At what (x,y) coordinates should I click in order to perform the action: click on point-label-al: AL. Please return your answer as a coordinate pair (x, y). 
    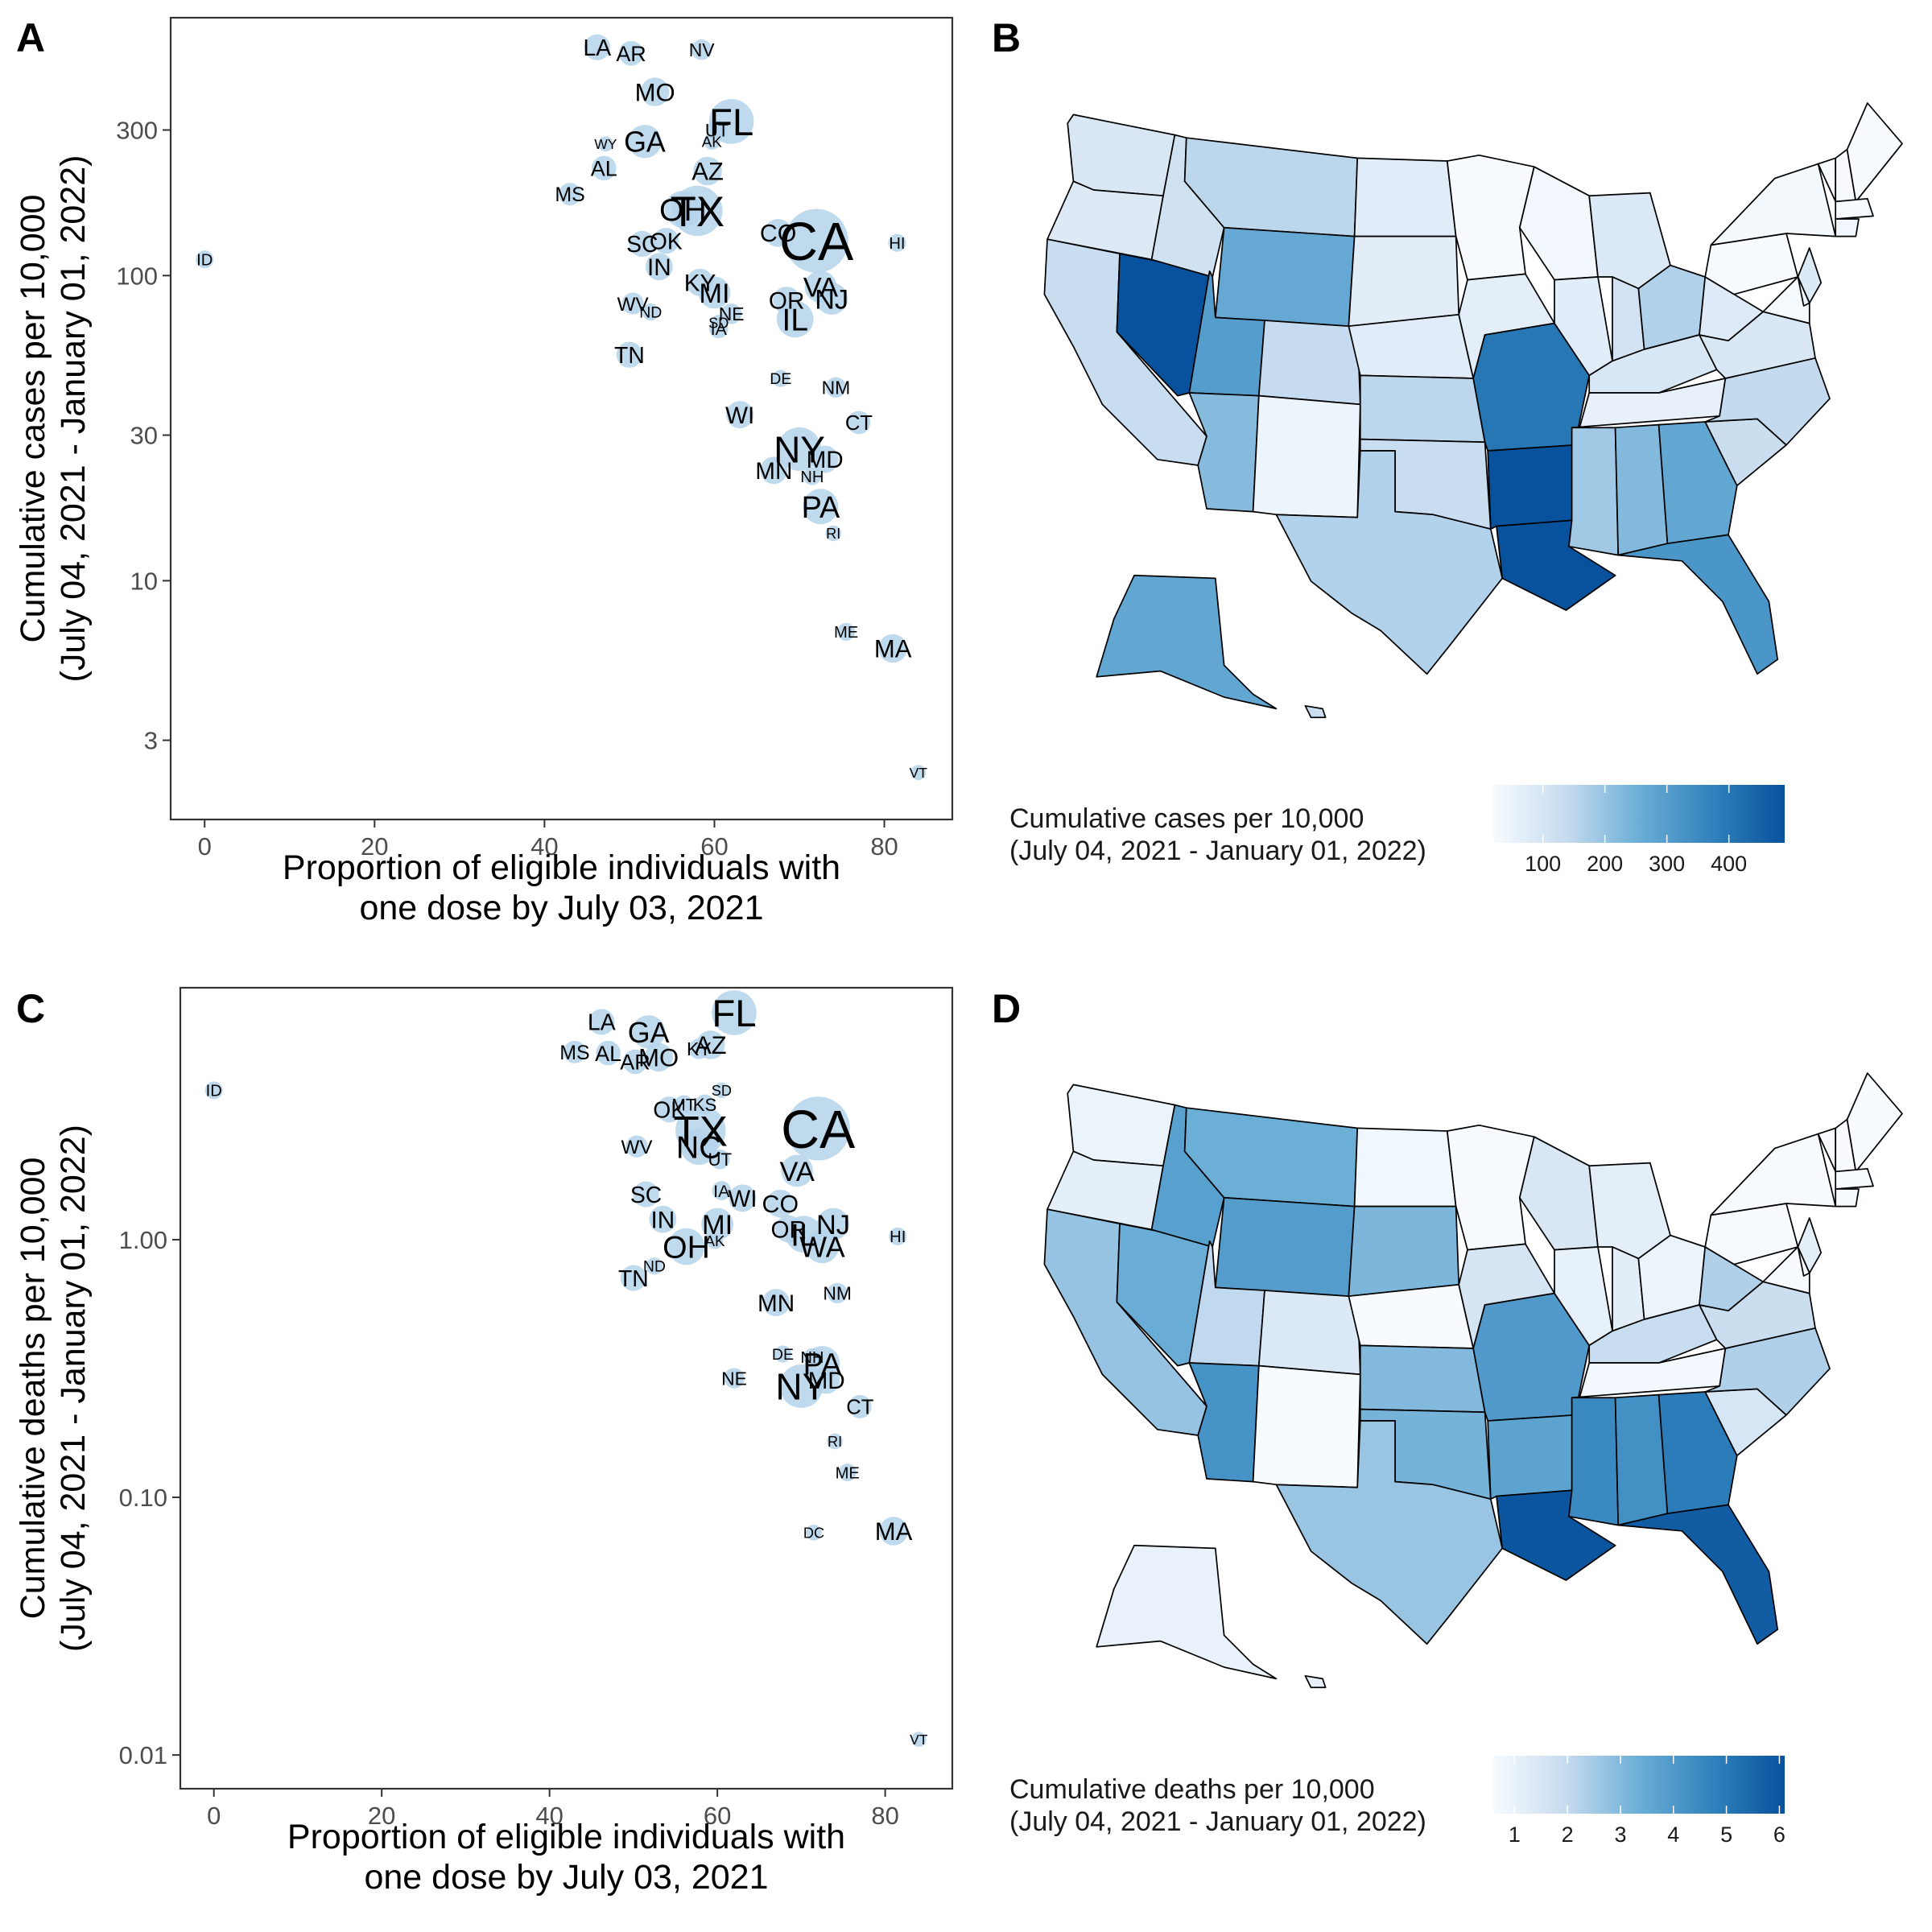
    Looking at the image, I should click on (608, 1054).